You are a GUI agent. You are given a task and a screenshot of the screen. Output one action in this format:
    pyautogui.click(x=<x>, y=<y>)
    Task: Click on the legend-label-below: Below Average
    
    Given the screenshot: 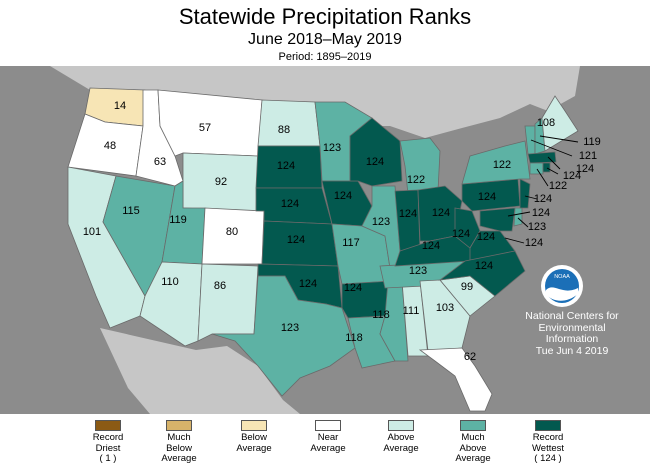 What is the action you would take?
    pyautogui.click(x=254, y=443)
    